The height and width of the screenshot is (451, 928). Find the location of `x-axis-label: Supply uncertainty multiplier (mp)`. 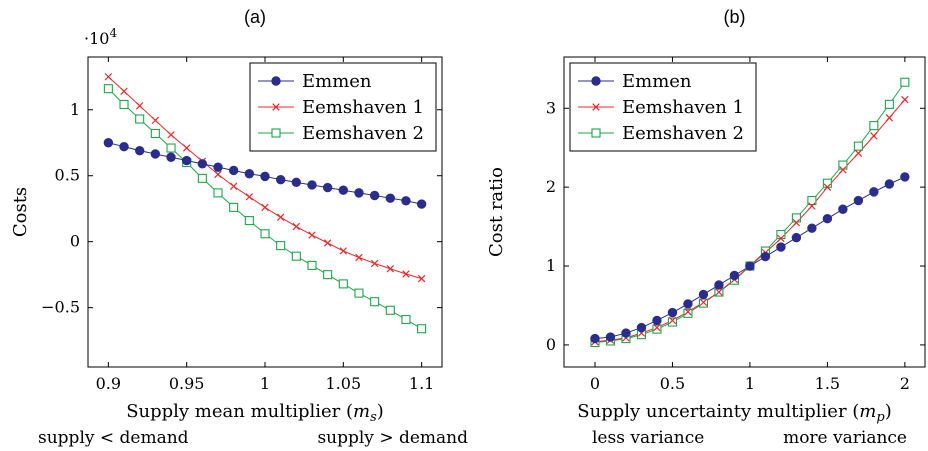

x-axis-label: Supply uncertainty multiplier (mp) is located at coordinates (734, 413).